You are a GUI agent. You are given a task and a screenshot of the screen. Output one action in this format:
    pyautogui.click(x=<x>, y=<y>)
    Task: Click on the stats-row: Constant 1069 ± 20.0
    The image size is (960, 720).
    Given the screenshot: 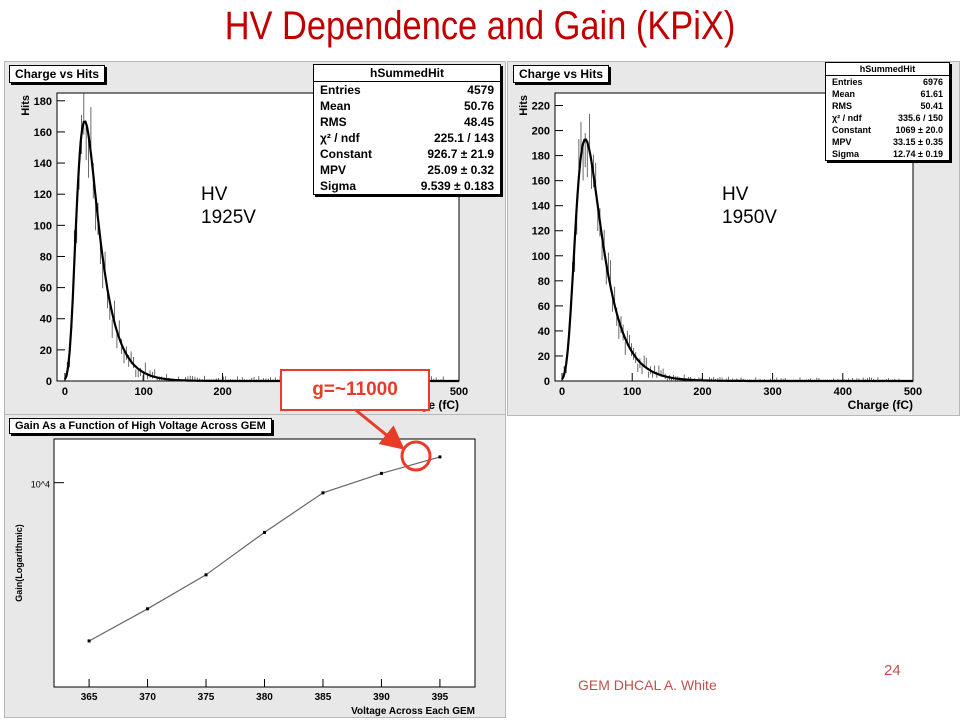 What is the action you would take?
    pyautogui.click(x=887, y=130)
    